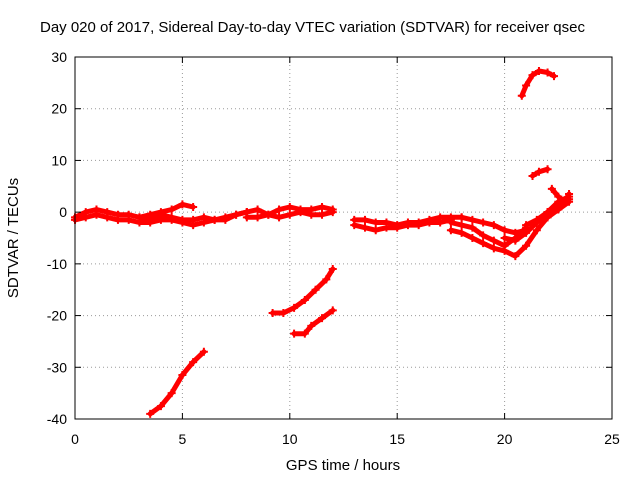 This screenshot has height=480, width=640. I want to click on y-tick-label: 10, so click(59, 160).